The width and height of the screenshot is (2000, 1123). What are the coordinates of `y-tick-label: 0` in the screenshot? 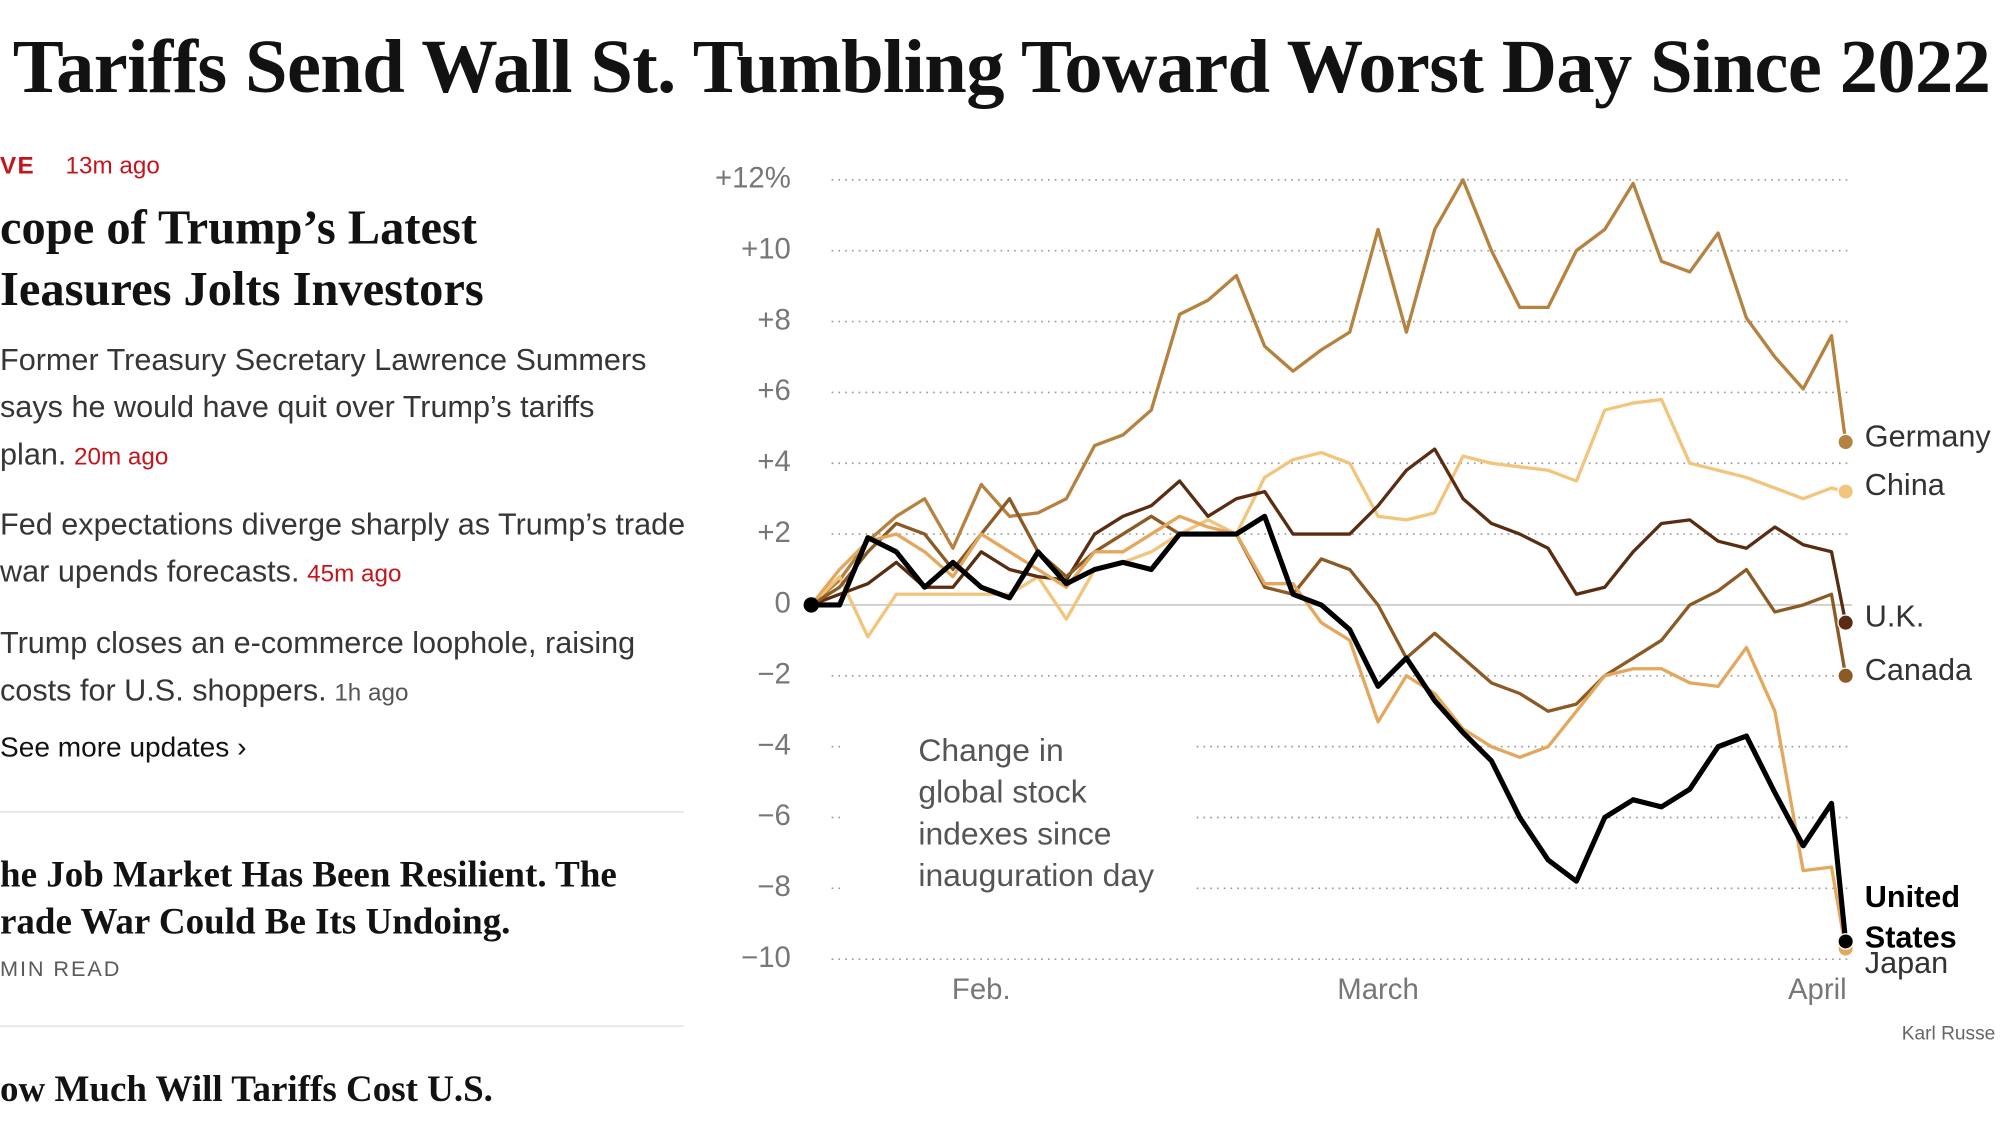 It's located at (783, 603).